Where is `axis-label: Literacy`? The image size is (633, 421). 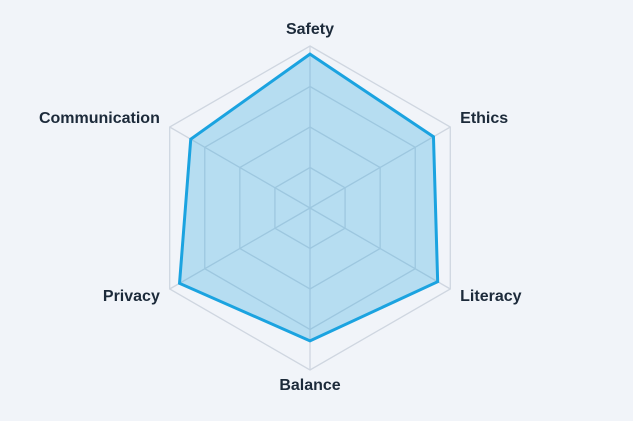
axis-label: Literacy is located at coordinates (490, 296).